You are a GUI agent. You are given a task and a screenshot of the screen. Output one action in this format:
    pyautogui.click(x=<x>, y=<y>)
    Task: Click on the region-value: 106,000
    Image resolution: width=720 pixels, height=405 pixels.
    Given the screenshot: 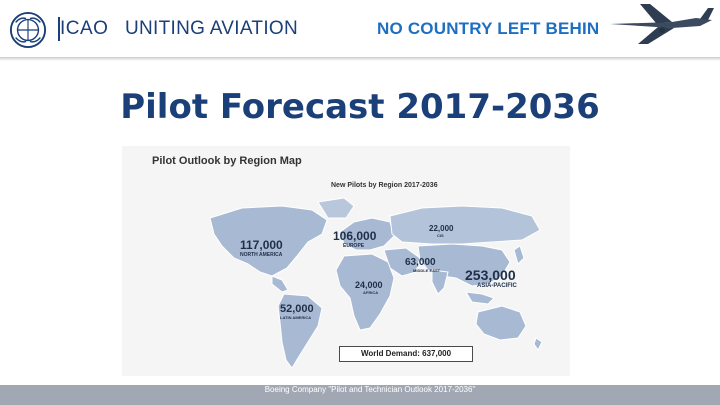 What is the action you would take?
    pyautogui.click(x=355, y=236)
    